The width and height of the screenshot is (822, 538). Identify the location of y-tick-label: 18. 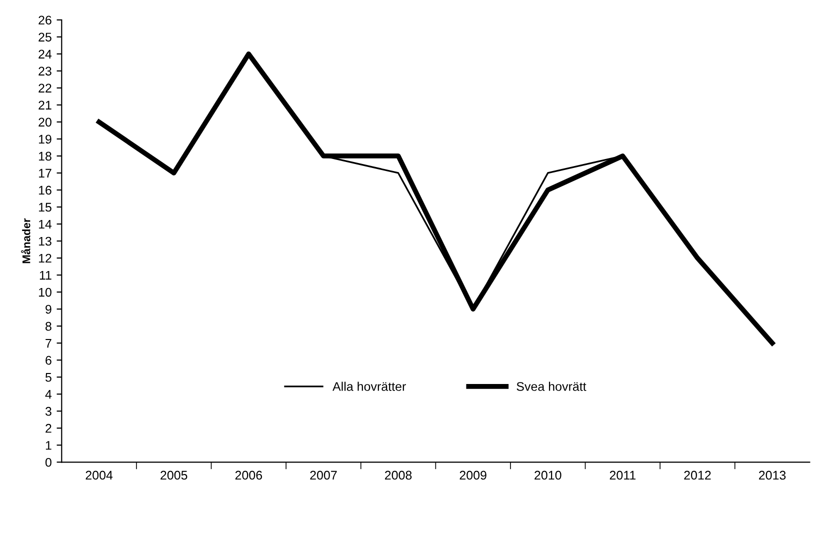
(45, 156).